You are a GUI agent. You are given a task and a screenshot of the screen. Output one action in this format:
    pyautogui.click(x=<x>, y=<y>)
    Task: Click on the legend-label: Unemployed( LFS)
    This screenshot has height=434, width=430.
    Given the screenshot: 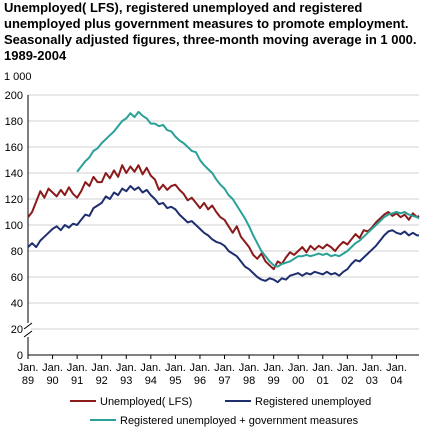 What is the action you would take?
    pyautogui.click(x=146, y=402)
    